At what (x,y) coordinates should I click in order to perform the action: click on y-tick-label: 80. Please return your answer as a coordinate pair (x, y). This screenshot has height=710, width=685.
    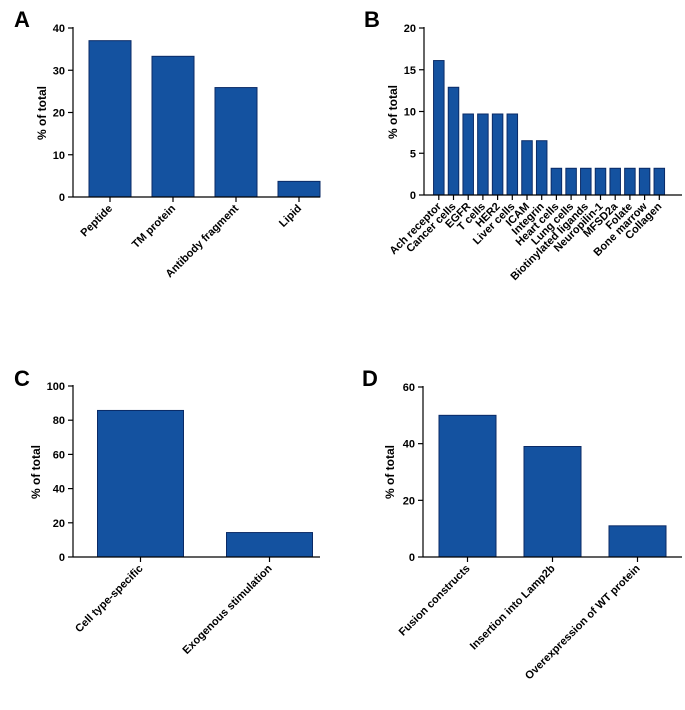
    Looking at the image, I should click on (59, 421).